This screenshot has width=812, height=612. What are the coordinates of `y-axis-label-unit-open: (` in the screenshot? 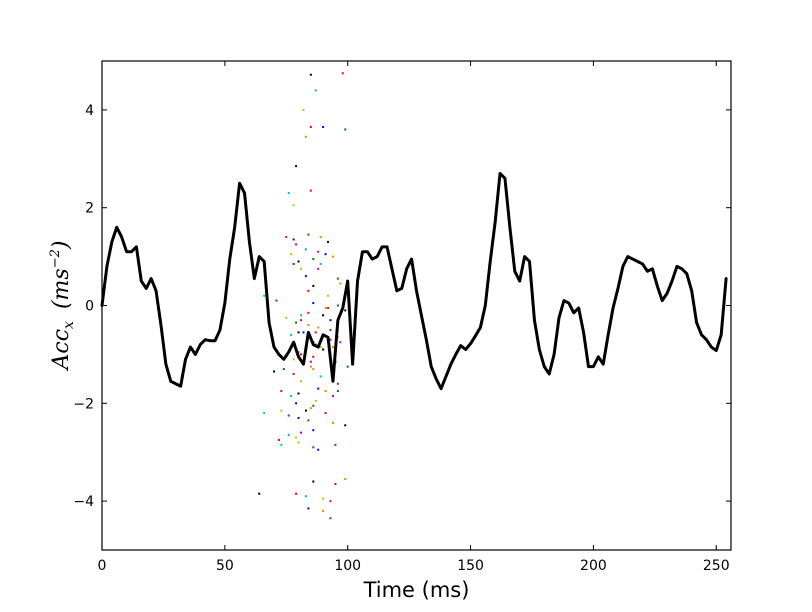 It's located at (61, 304).